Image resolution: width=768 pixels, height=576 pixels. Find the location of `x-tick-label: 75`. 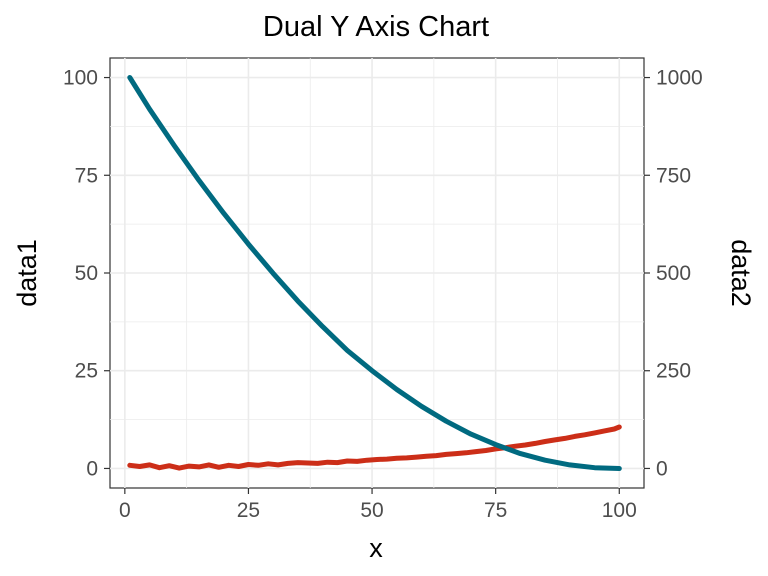

x-tick-label: 75 is located at coordinates (495, 510).